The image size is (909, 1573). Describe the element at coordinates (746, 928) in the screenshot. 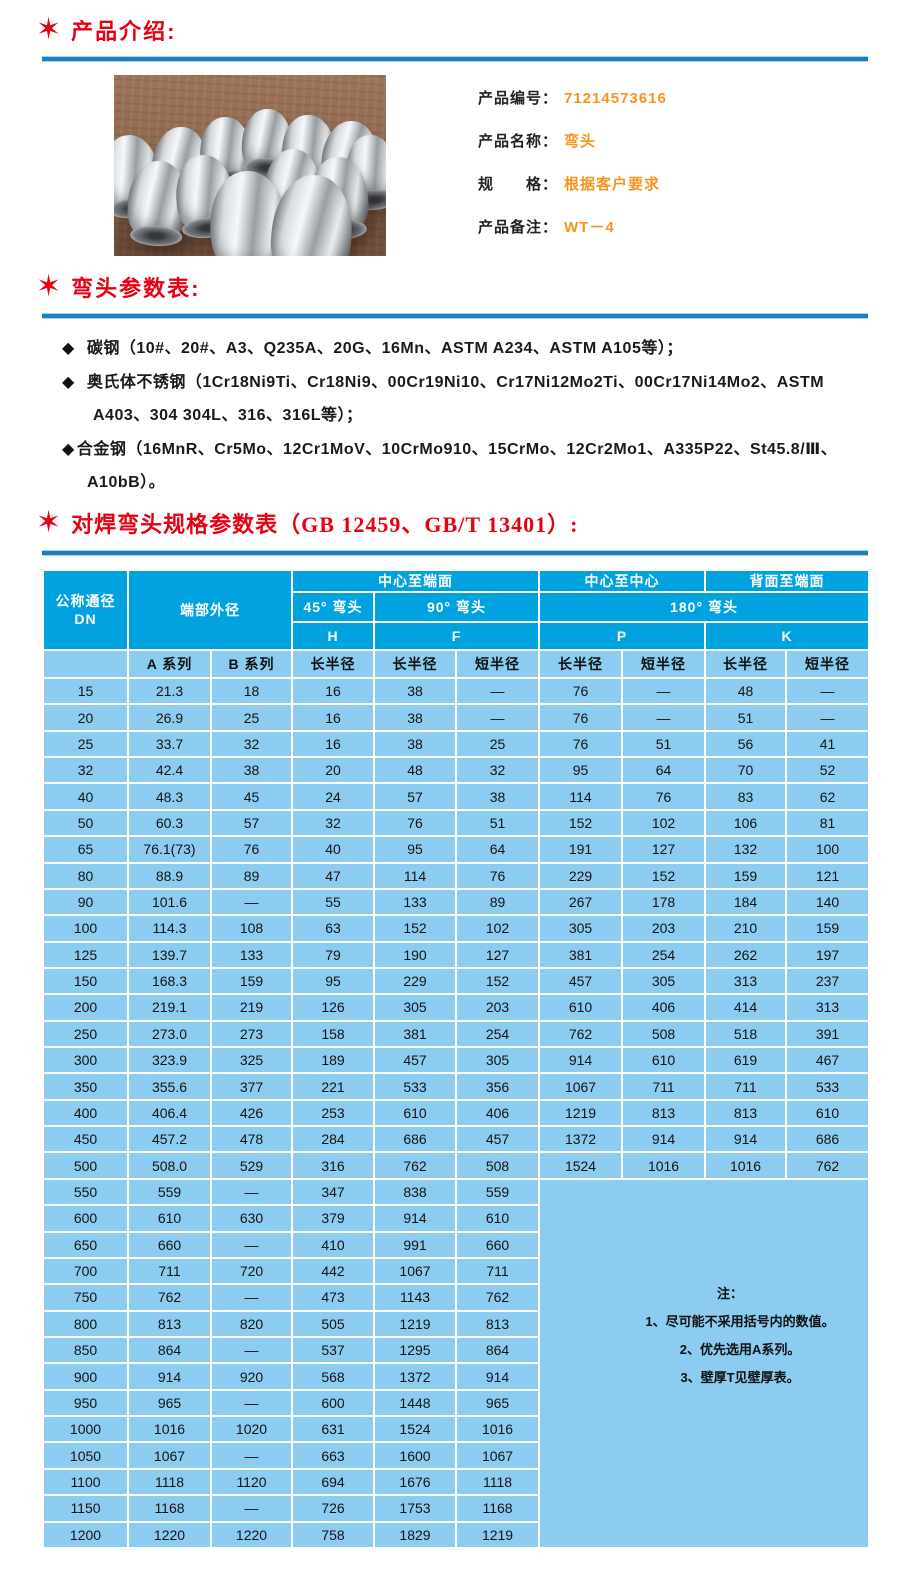

I see `table-cell: 210` at that location.